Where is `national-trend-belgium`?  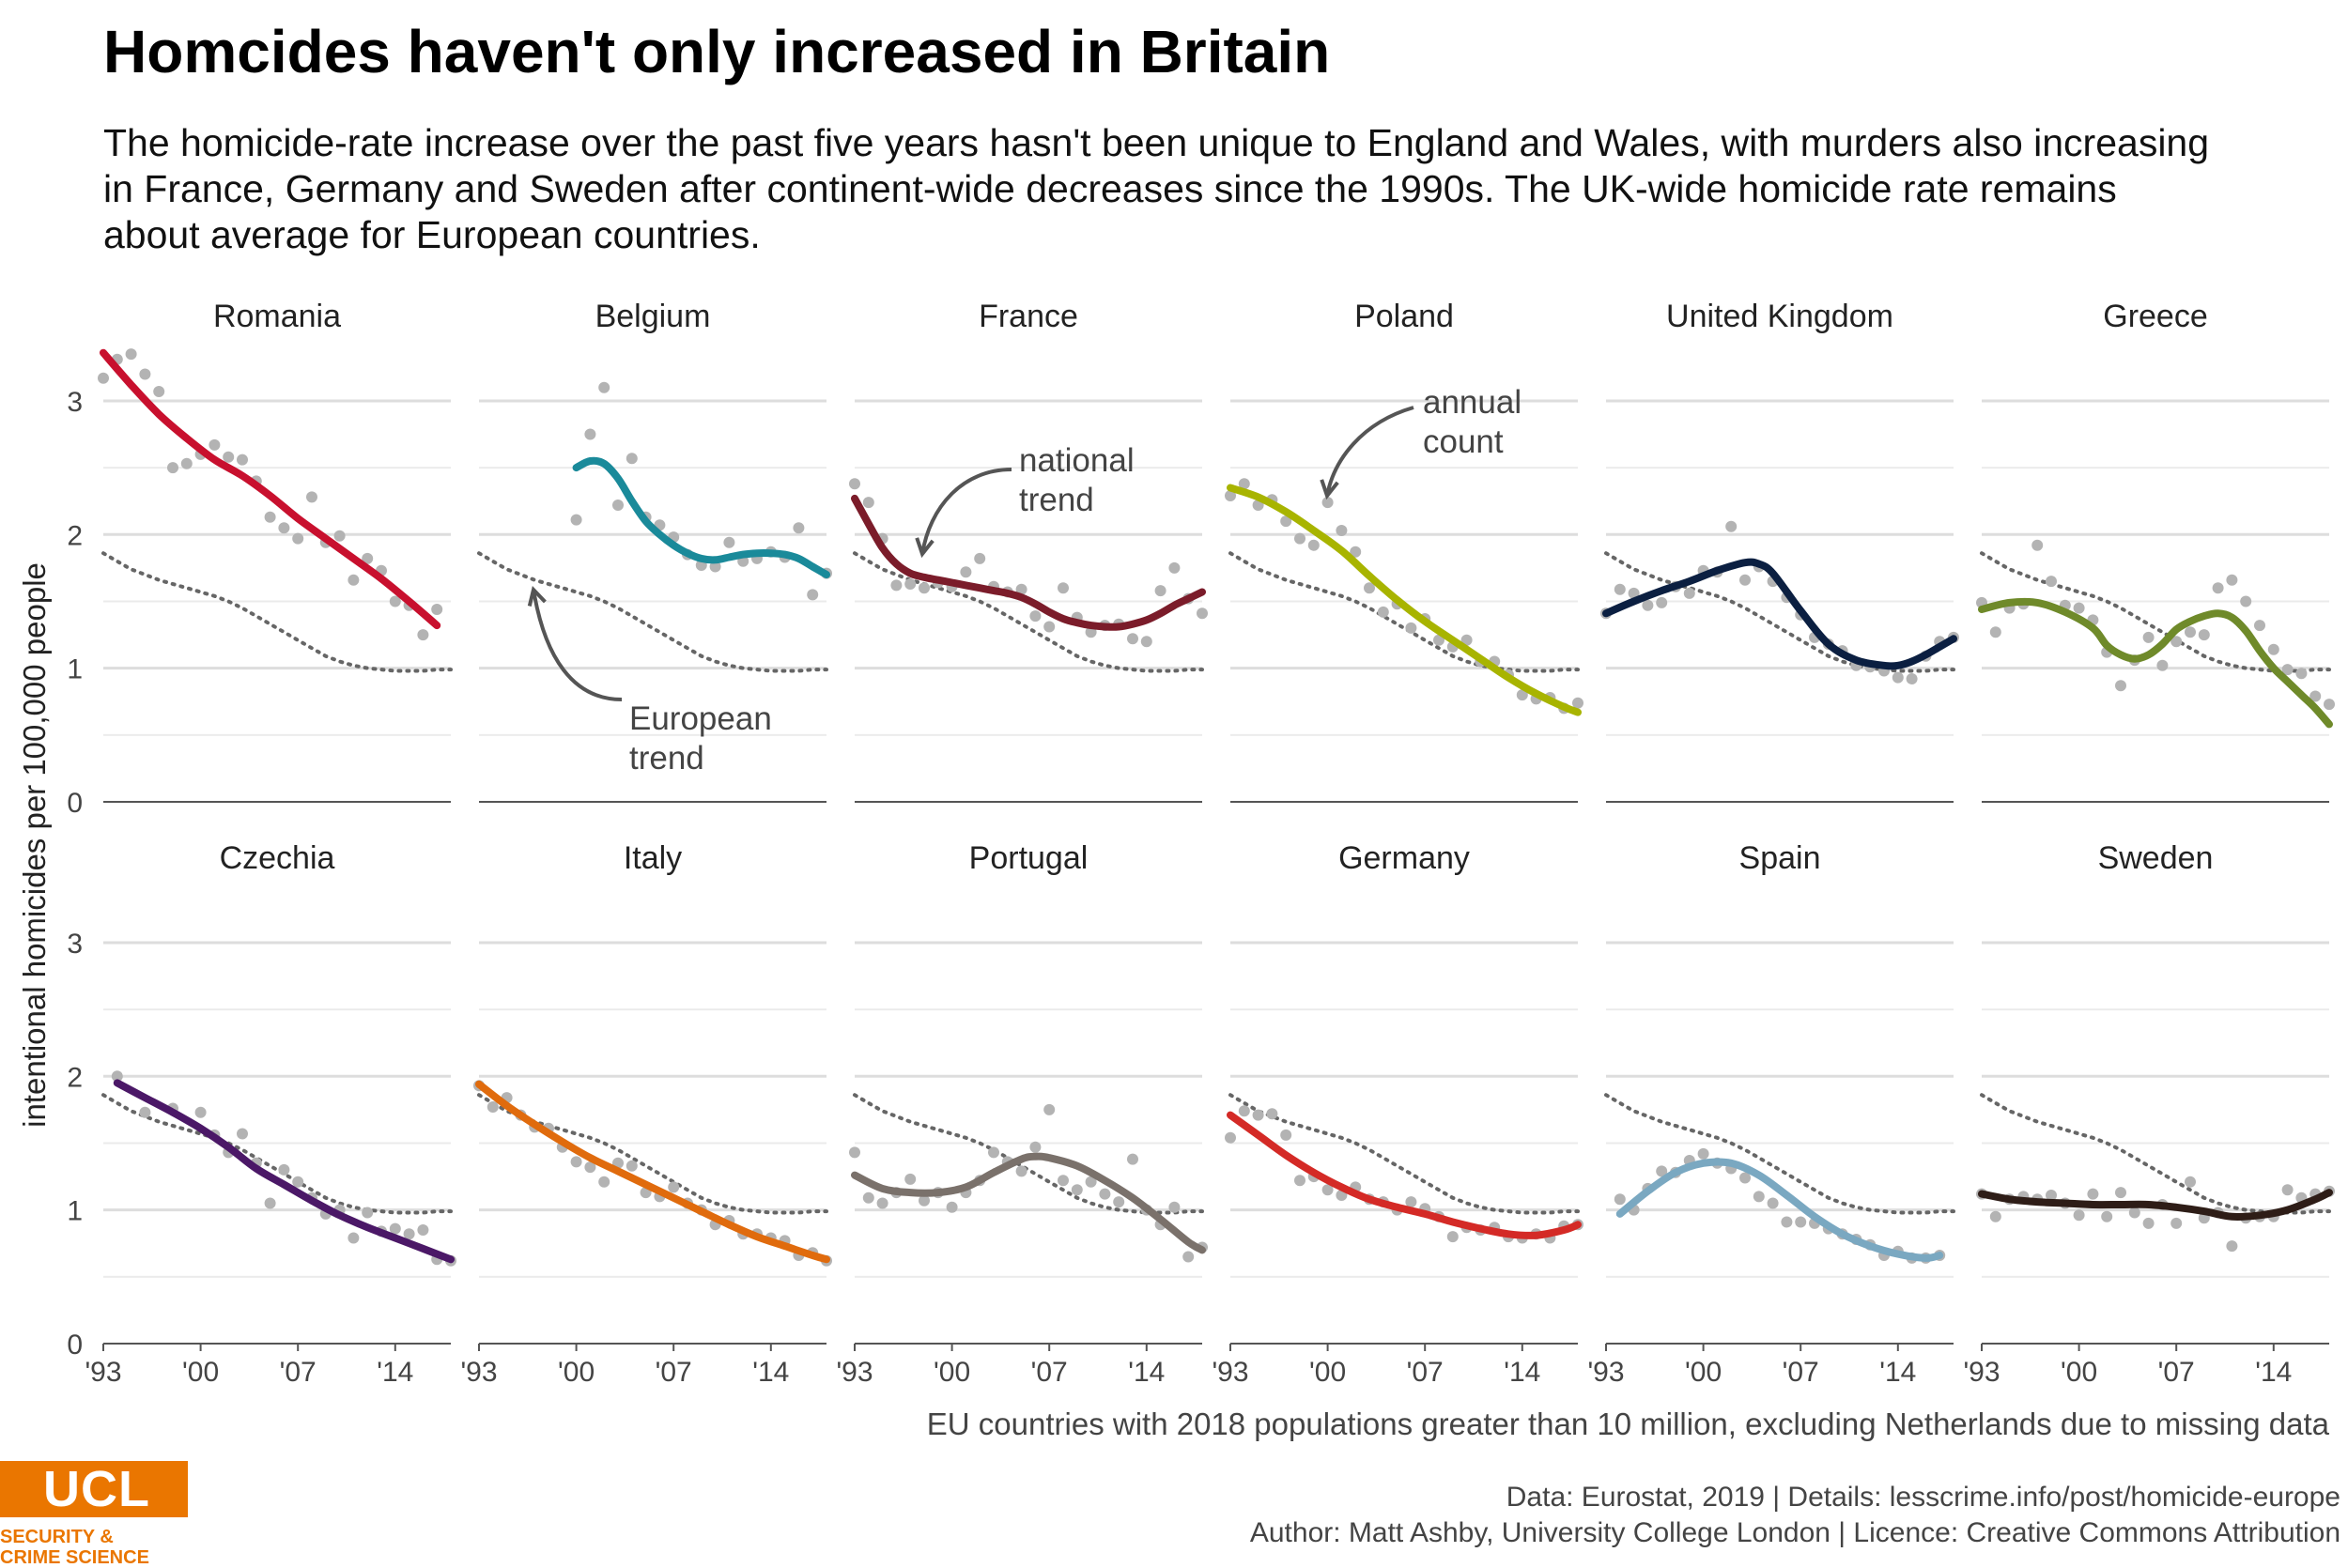
national-trend-belgium is located at coordinates (701, 517).